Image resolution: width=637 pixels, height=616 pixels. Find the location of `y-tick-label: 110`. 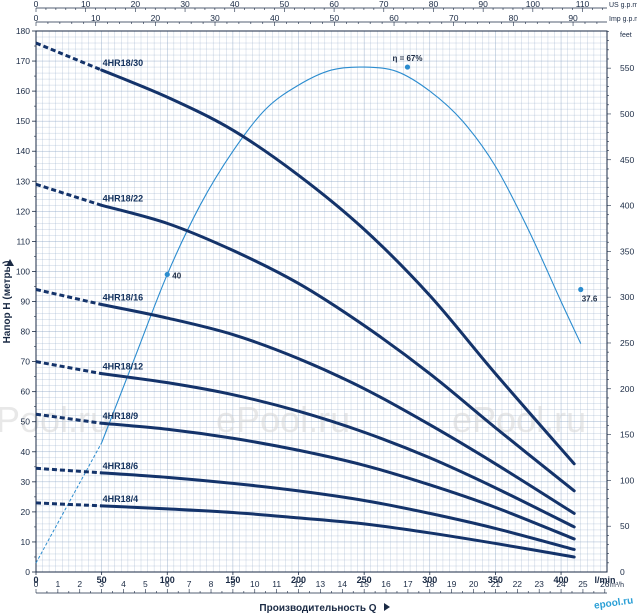

y-tick-label: 110 is located at coordinates (23, 241).